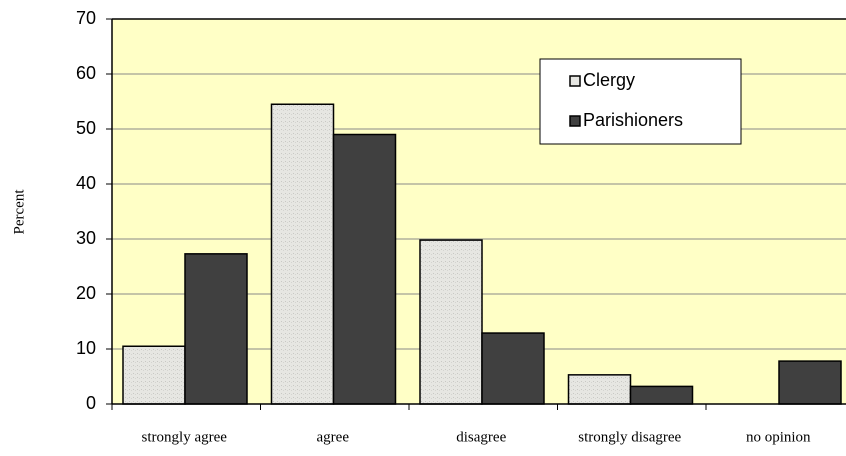 The height and width of the screenshot is (456, 846). I want to click on y-axis-label: Percent, so click(19, 212).